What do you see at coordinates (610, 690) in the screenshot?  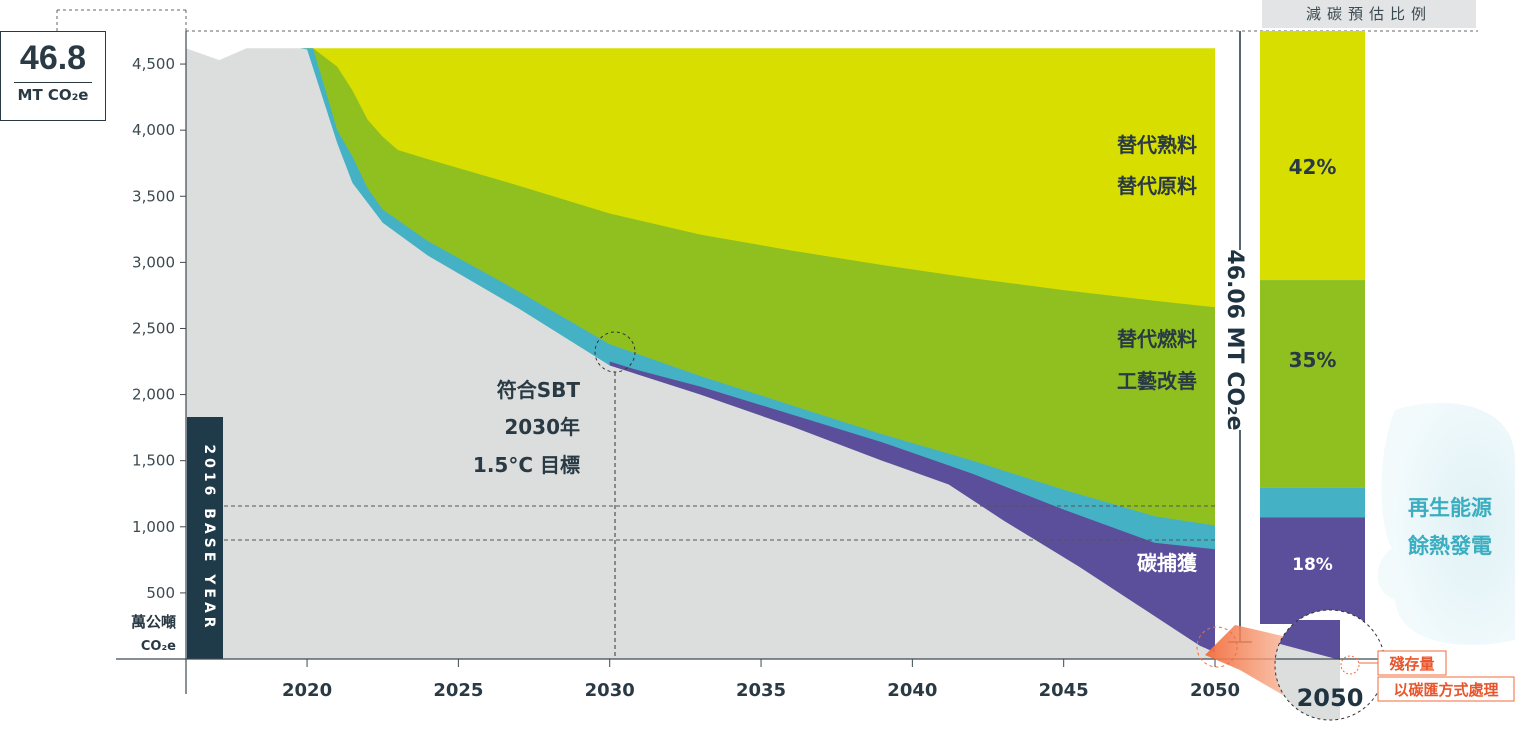 I see `x-tick-label: 2030` at bounding box center [610, 690].